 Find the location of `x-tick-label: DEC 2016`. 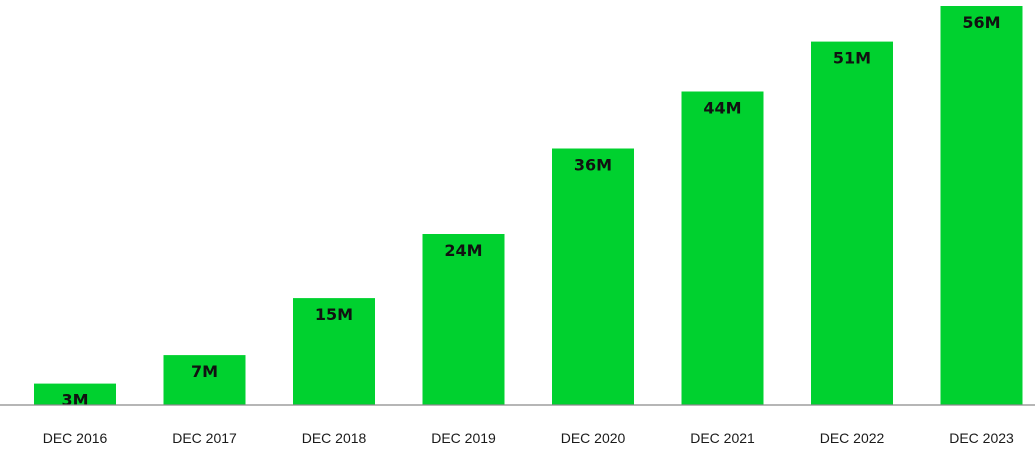

x-tick-label: DEC 2016 is located at coordinates (75, 438).